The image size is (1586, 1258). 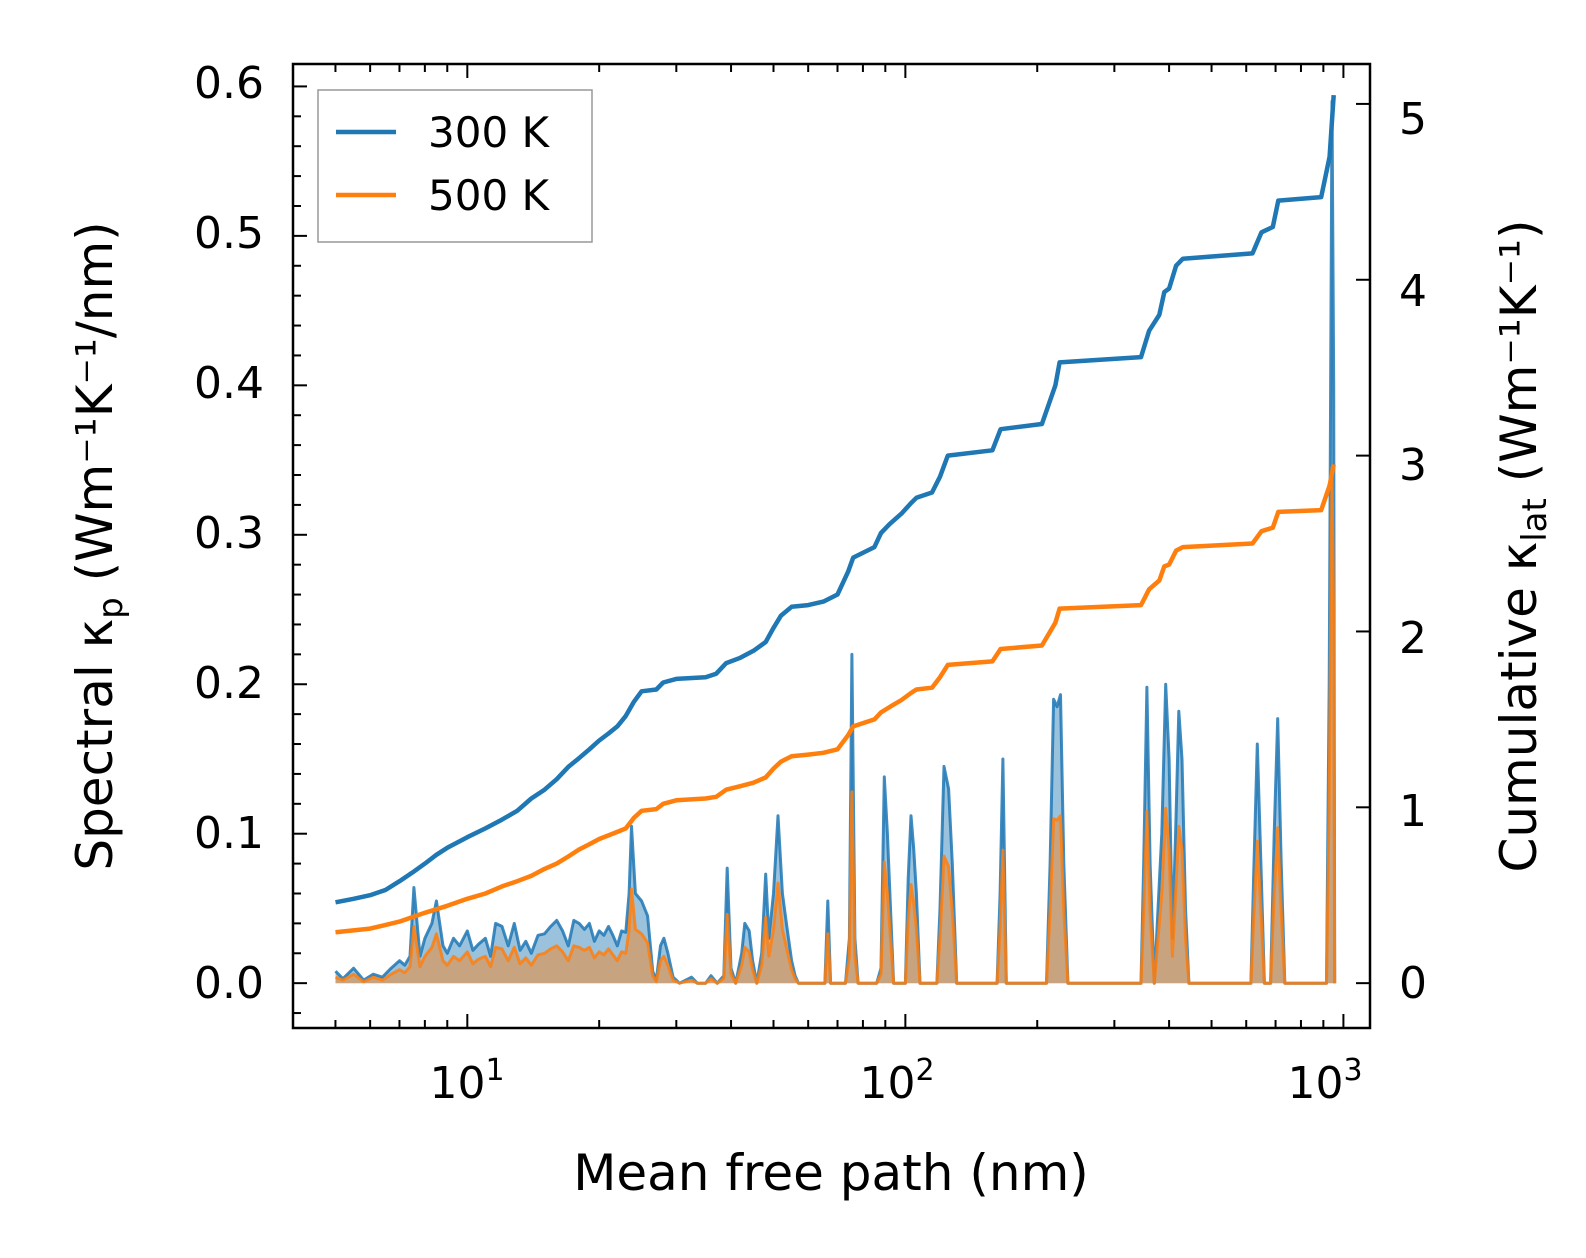 I want to click on y-tick-label-left: 0.0, so click(x=229, y=983).